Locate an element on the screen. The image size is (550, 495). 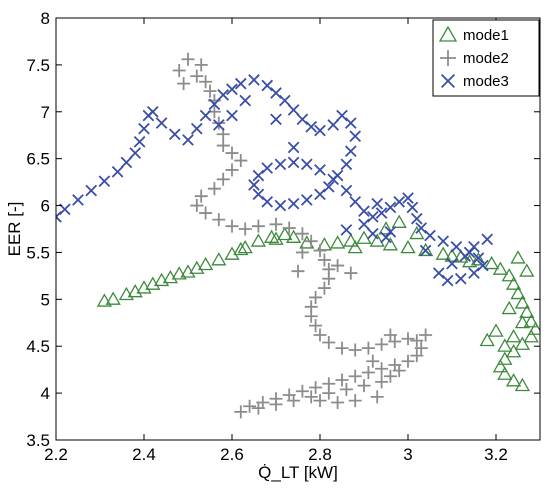
y-tick-label: 7.5 is located at coordinates (38, 65).